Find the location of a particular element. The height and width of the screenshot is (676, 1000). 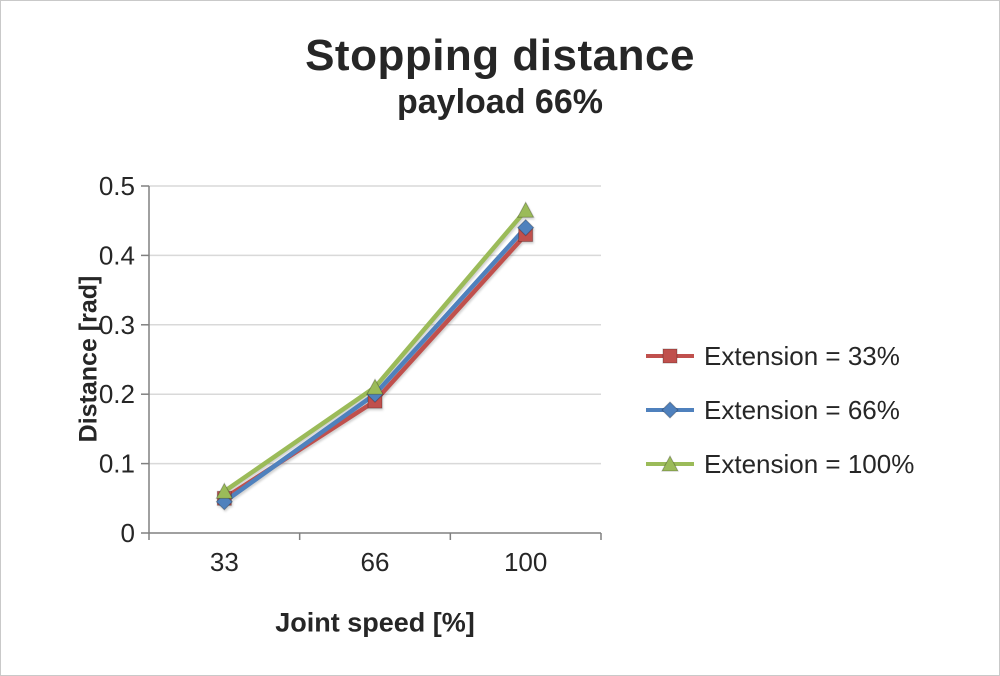

tick-label: 0.5 is located at coordinates (117, 186).